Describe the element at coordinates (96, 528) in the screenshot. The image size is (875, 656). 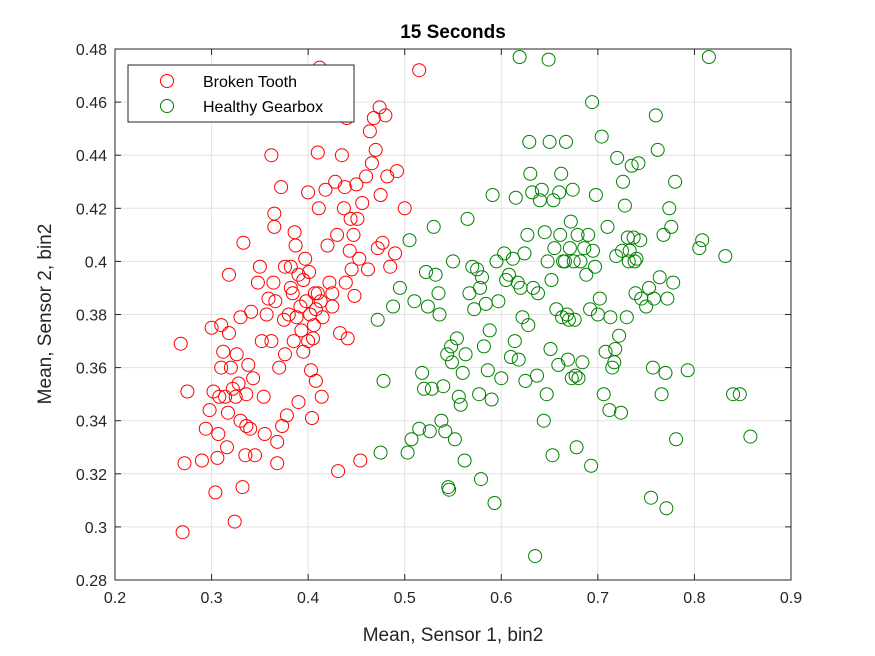
I see `y-tick-label: 0.3` at that location.